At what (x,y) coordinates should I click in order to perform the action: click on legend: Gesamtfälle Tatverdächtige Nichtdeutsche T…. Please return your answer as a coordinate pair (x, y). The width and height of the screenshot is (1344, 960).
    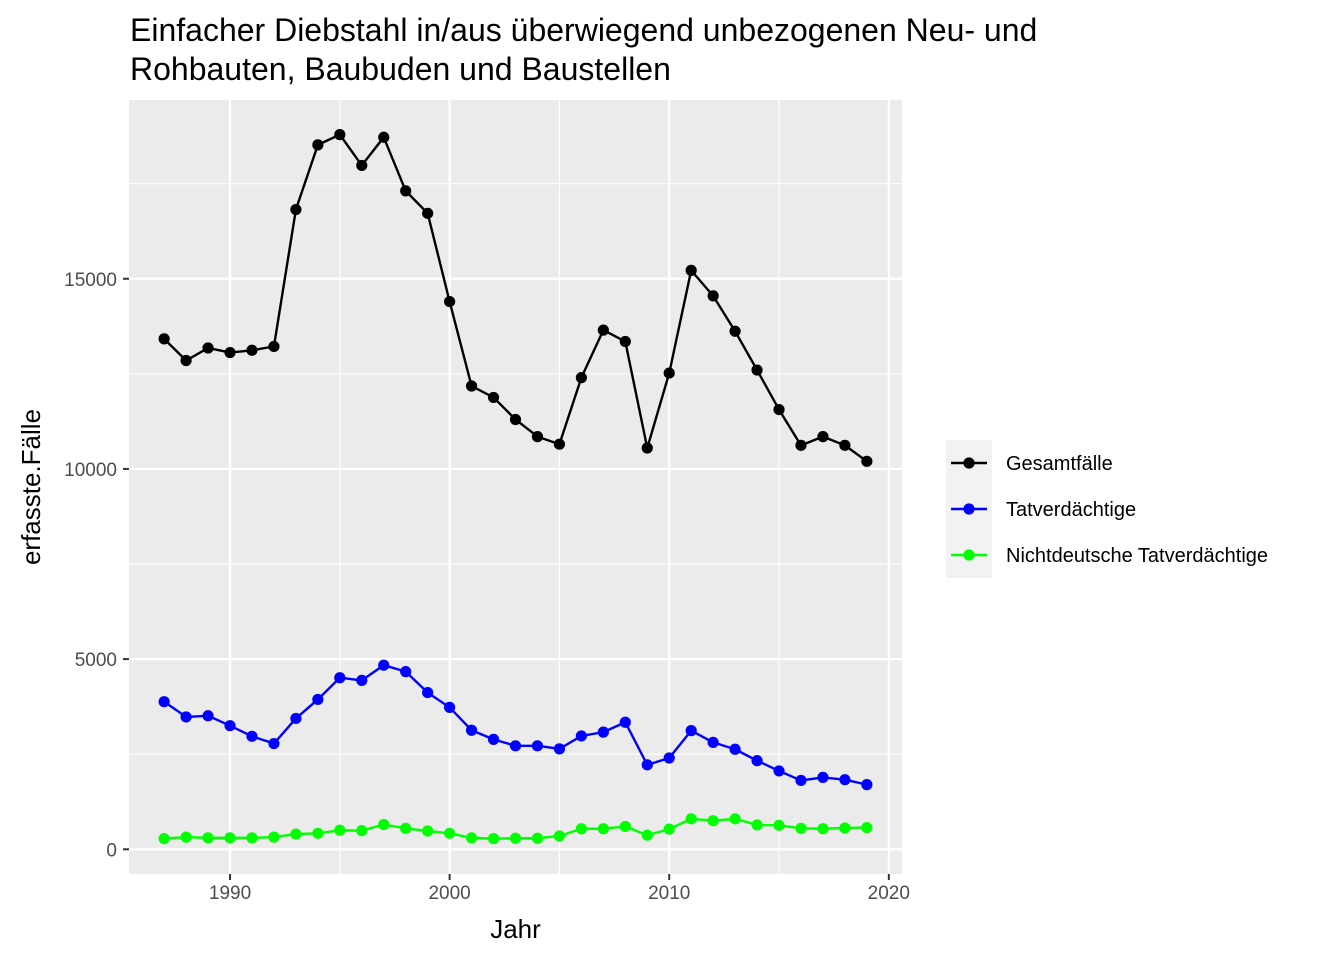
    Looking at the image, I should click on (1107, 509).